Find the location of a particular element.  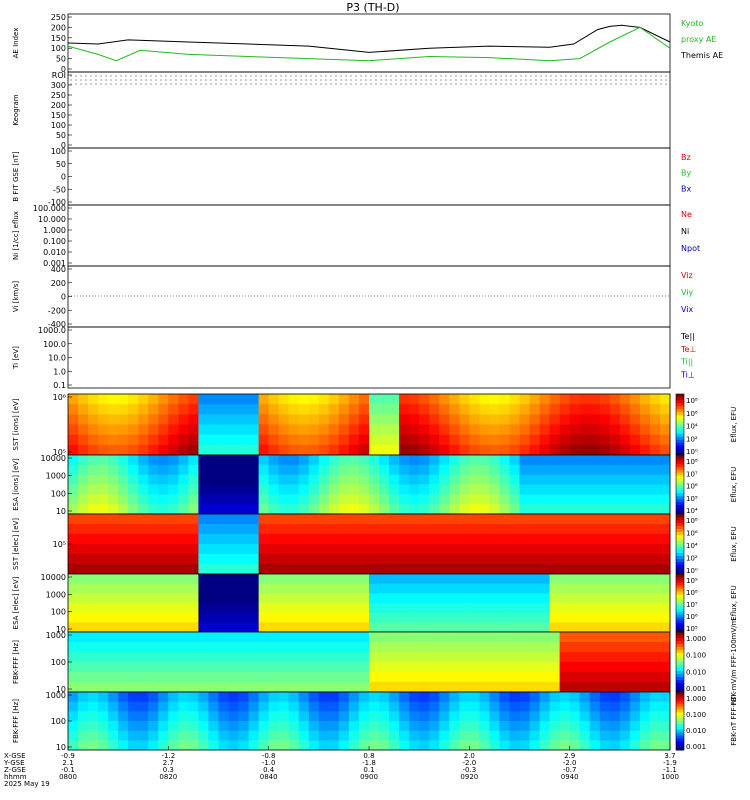

legend-entry: By is located at coordinates (686, 173).